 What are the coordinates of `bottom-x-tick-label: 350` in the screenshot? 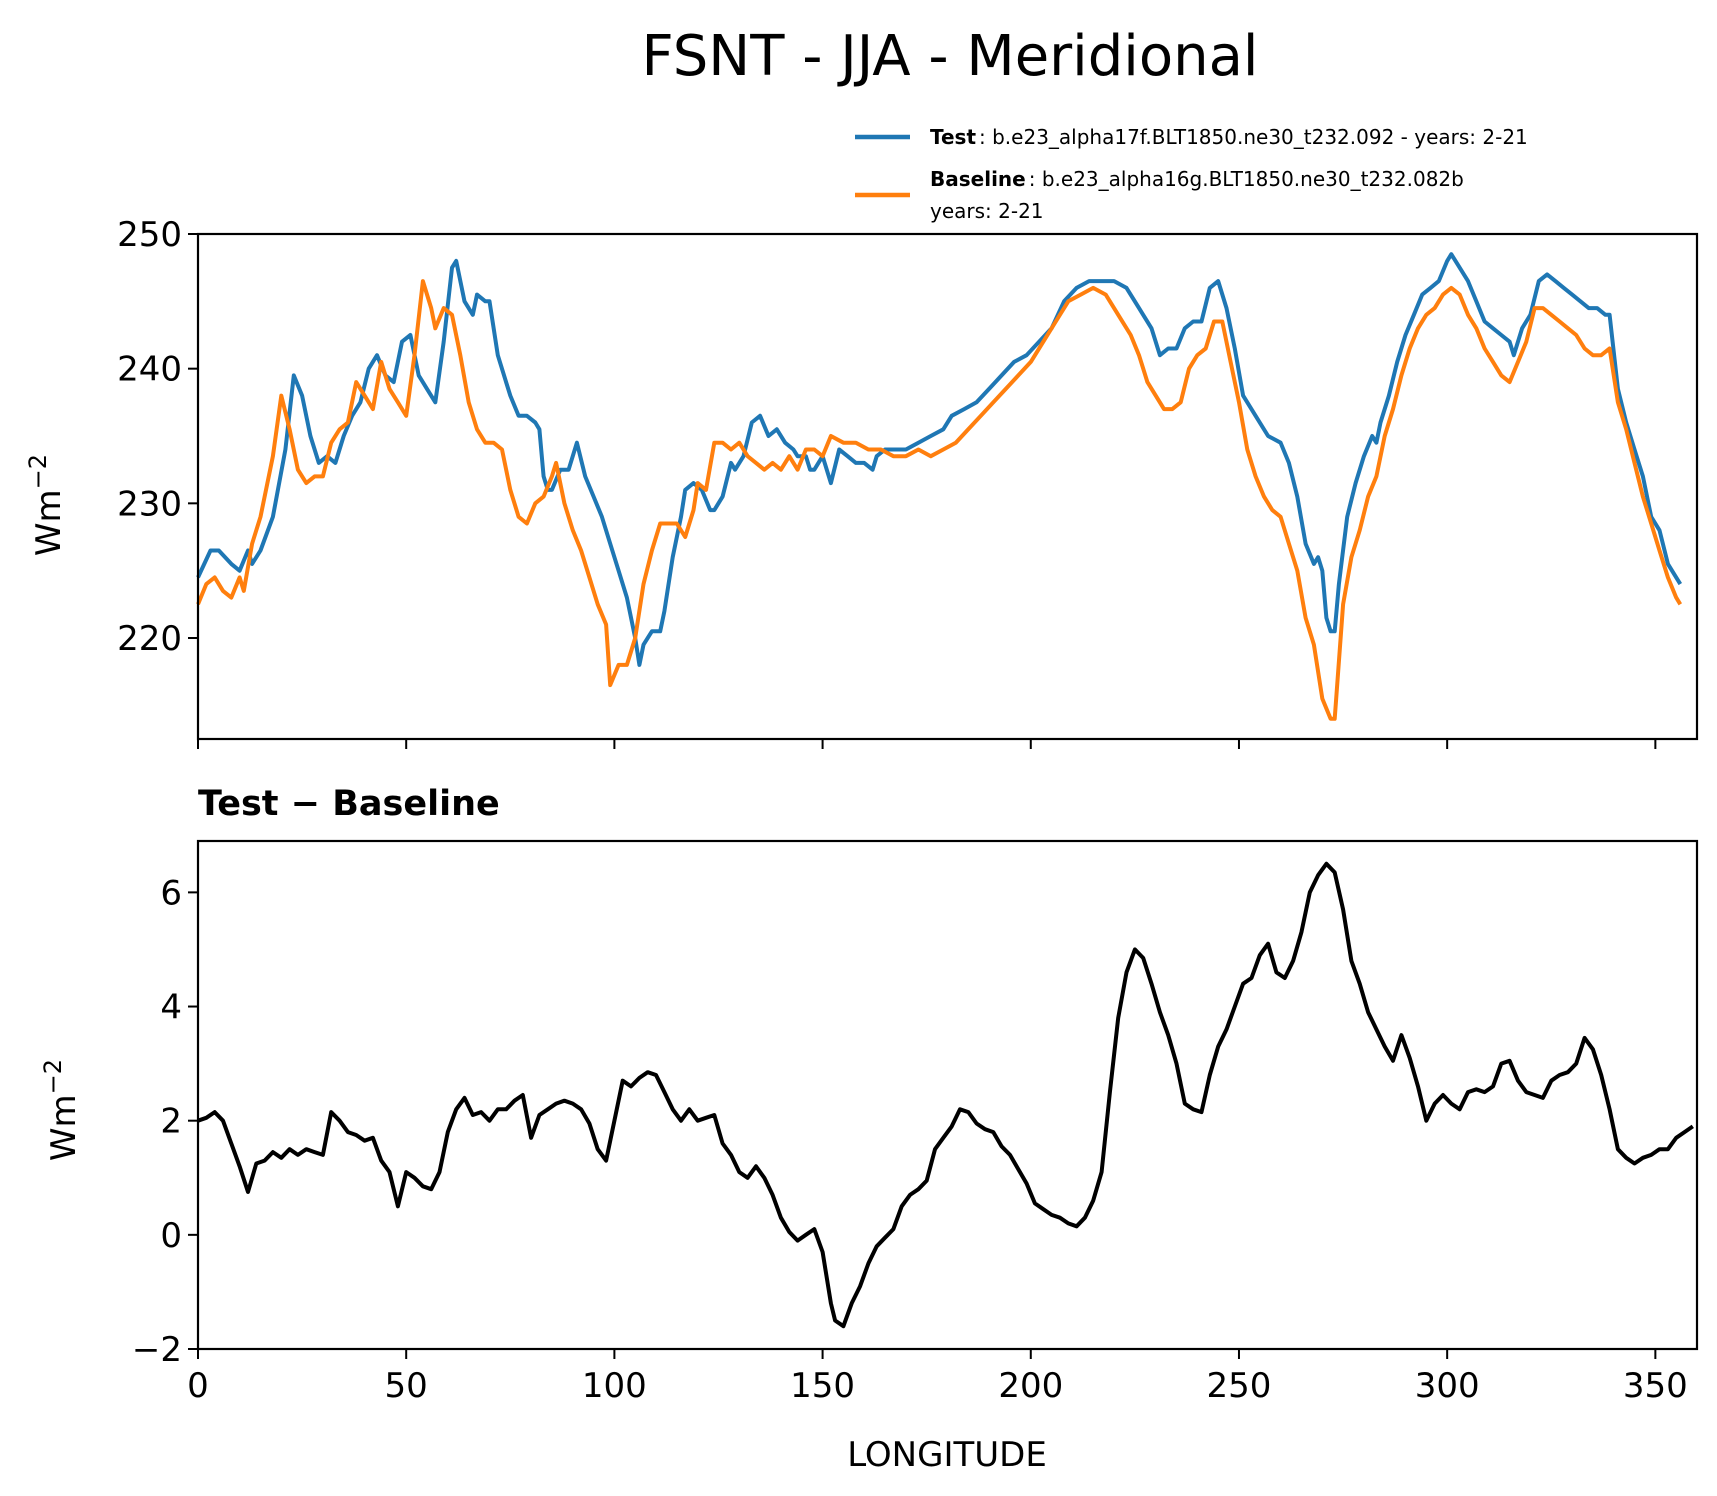 It's located at (1655, 1386).